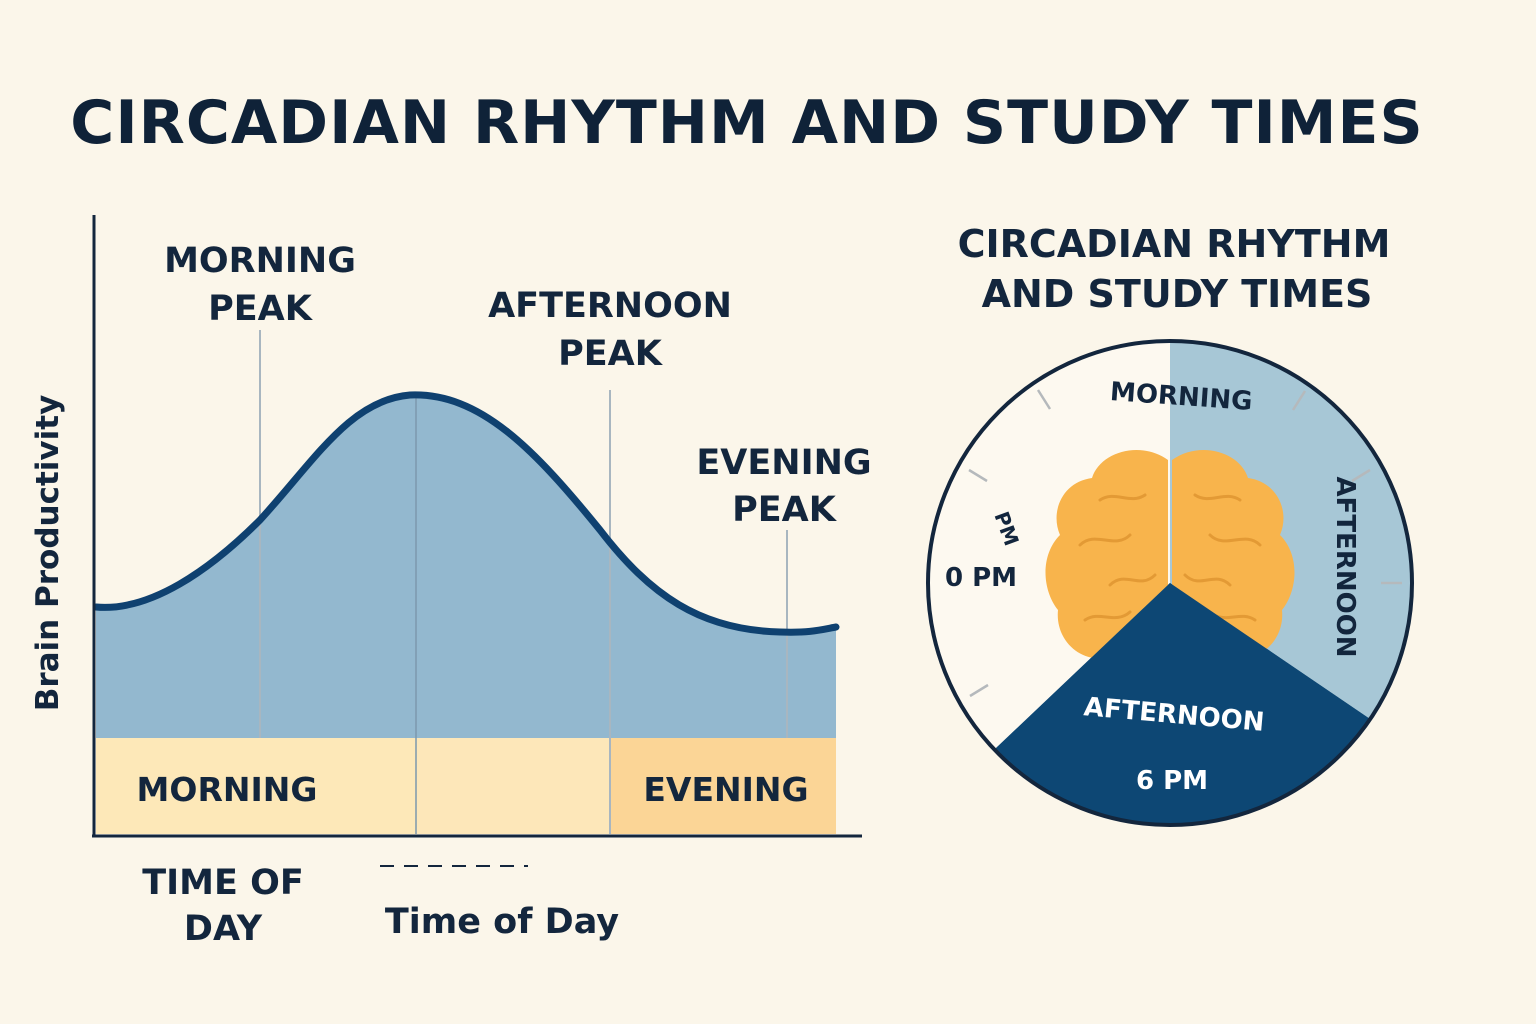 The width and height of the screenshot is (1536, 1024). I want to click on band-evening-label: EVENING, so click(725, 789).